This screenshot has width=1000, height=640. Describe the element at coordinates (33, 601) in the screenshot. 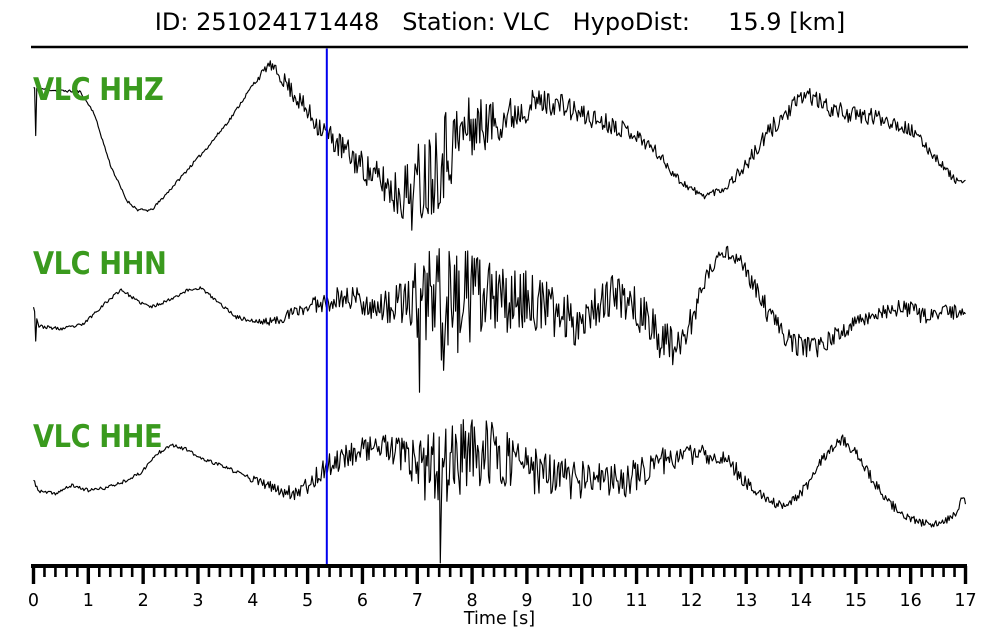

I see `time-tick-label: 0` at that location.